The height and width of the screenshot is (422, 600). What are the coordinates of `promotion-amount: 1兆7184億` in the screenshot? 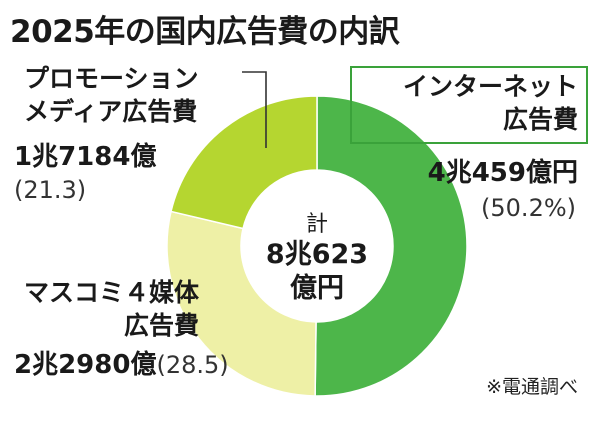 It's located at (85, 157).